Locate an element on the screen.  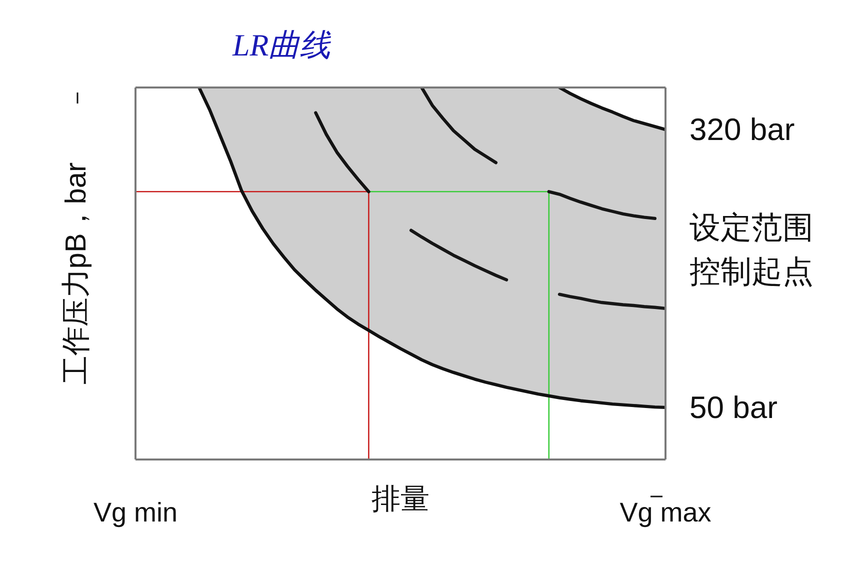
y-axis-title: 工作压力pB，bar is located at coordinates (76, 273).